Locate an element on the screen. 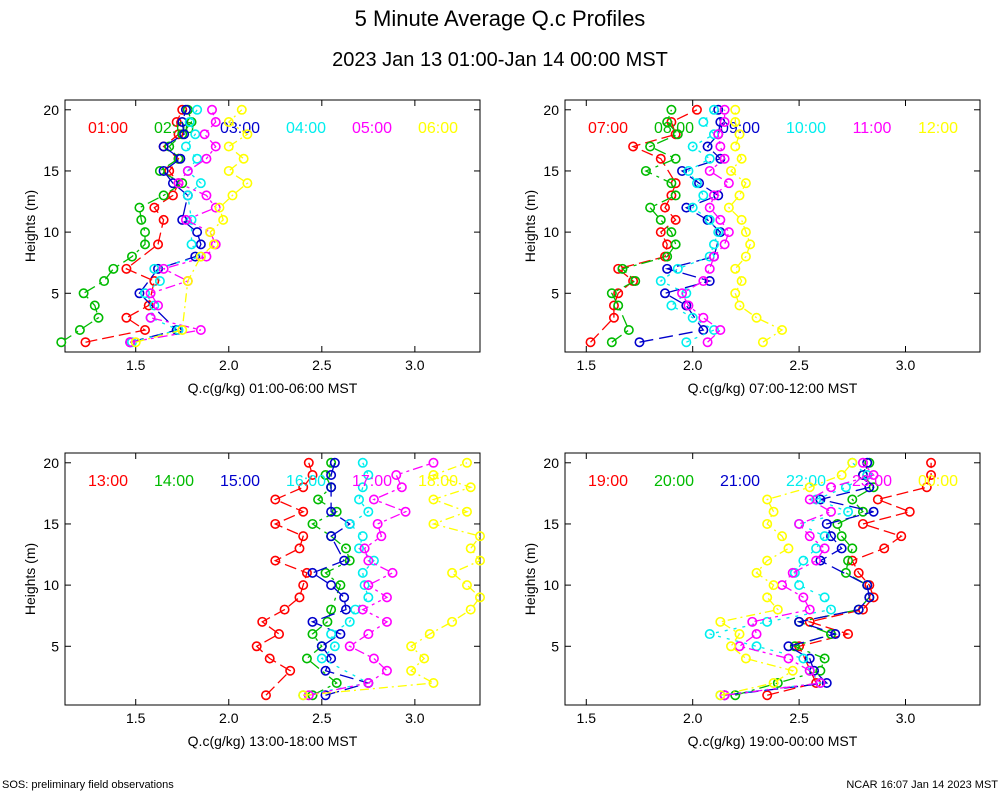  legend-label: 22:00 is located at coordinates (806, 481).